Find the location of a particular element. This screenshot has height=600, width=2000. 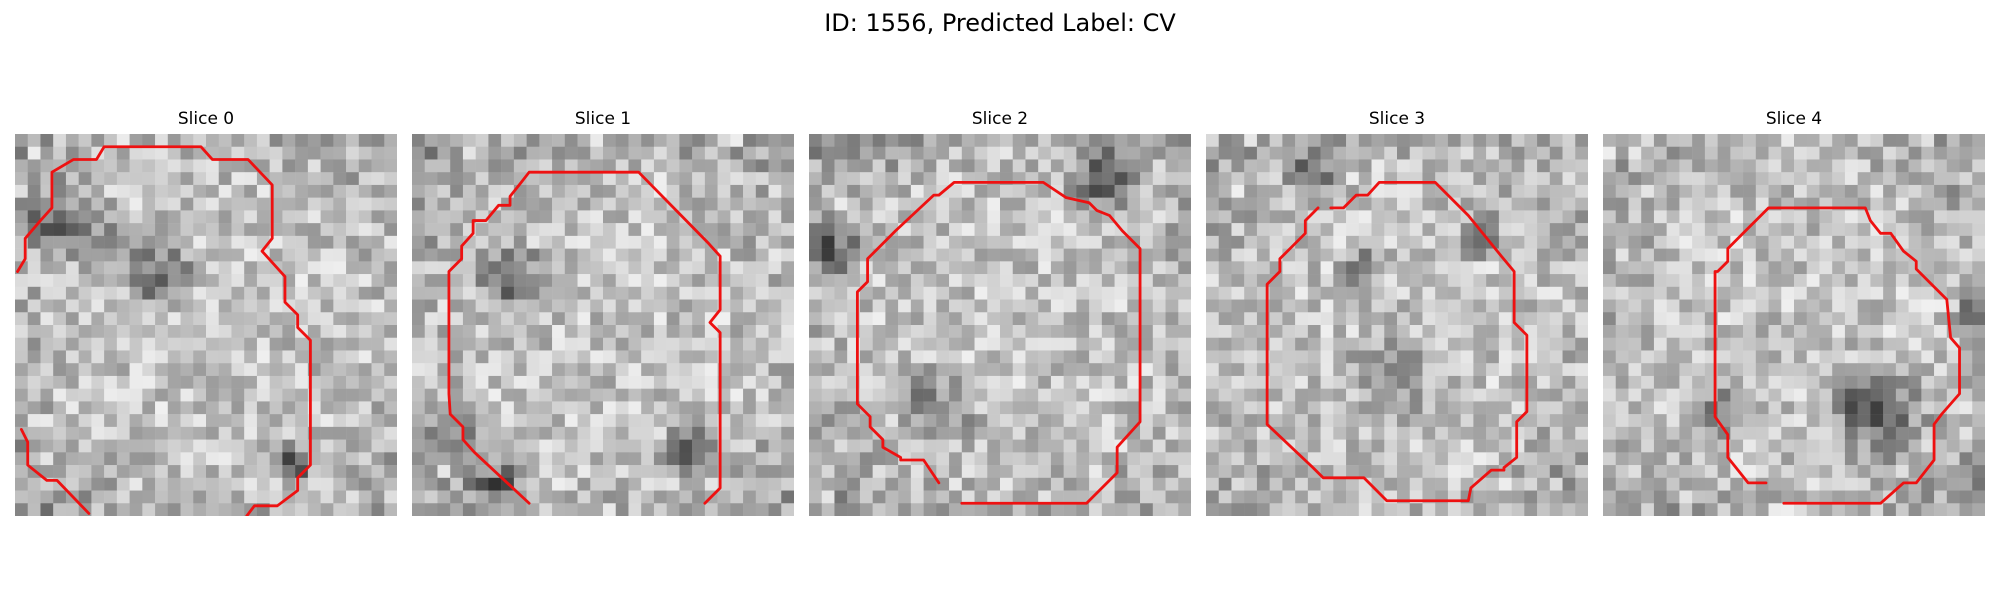

slice-0-pixels is located at coordinates (206, 325).